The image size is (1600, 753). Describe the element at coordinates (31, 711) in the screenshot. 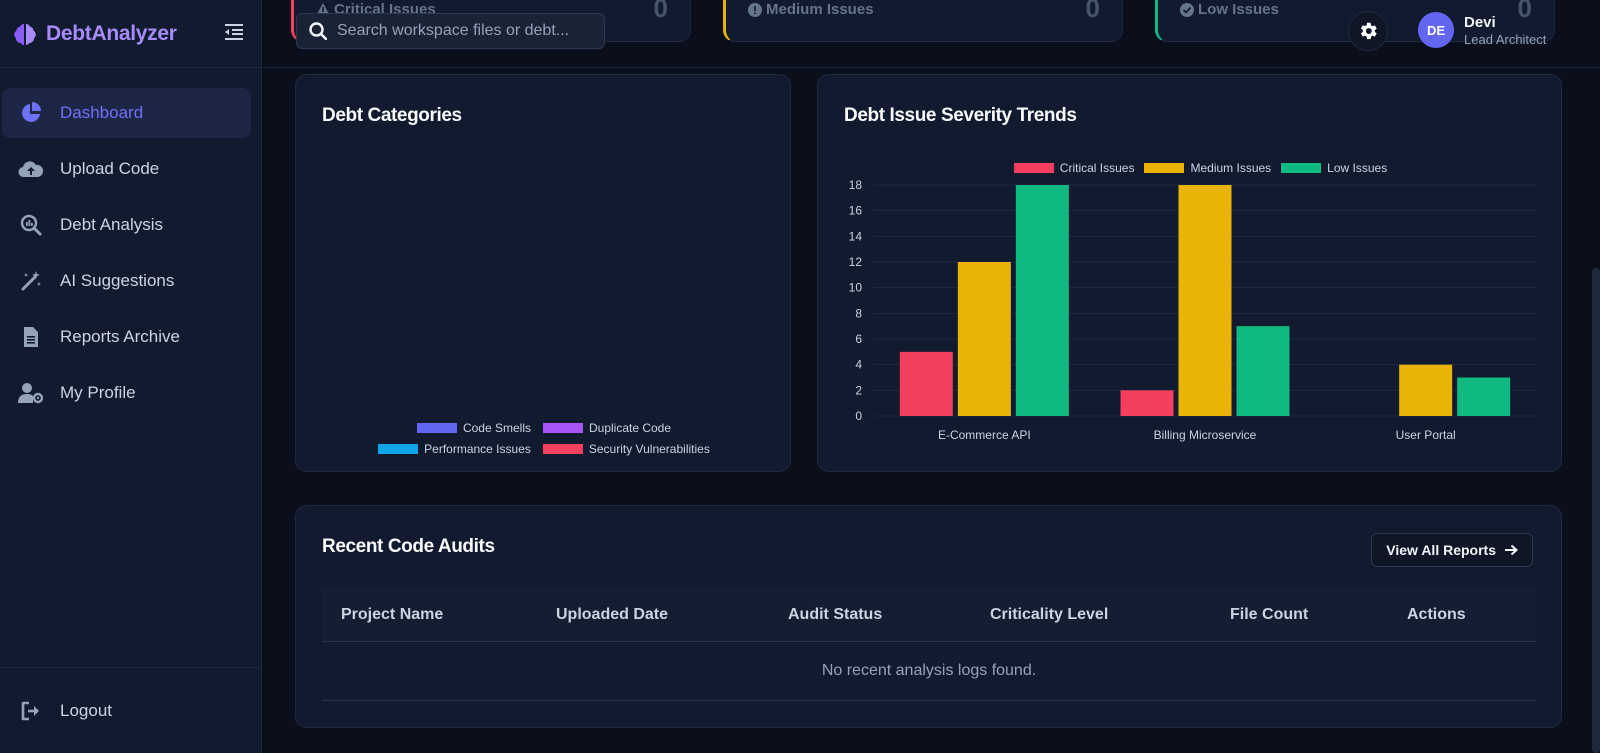

I see `logout-icon` at that location.